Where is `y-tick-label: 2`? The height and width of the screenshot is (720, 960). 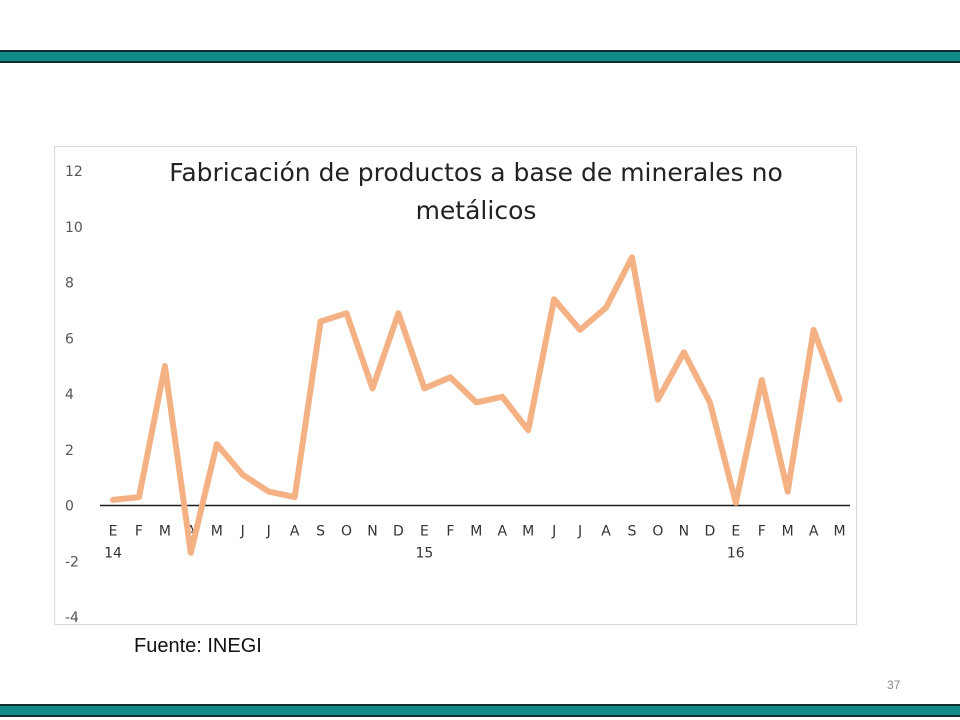 y-tick-label: 2 is located at coordinates (69, 451).